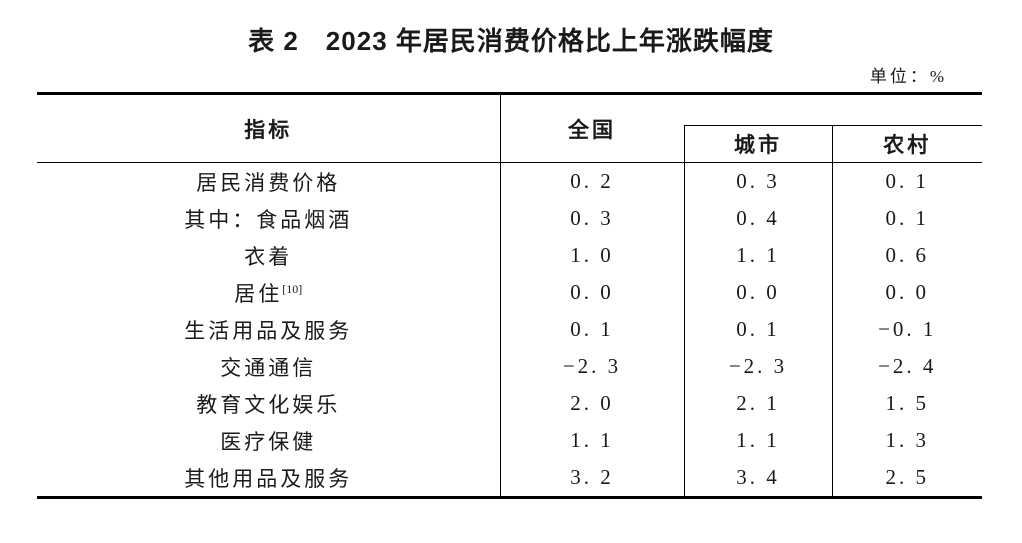 The height and width of the screenshot is (543, 1022). I want to click on unit-label: 单位：%, so click(908, 76).